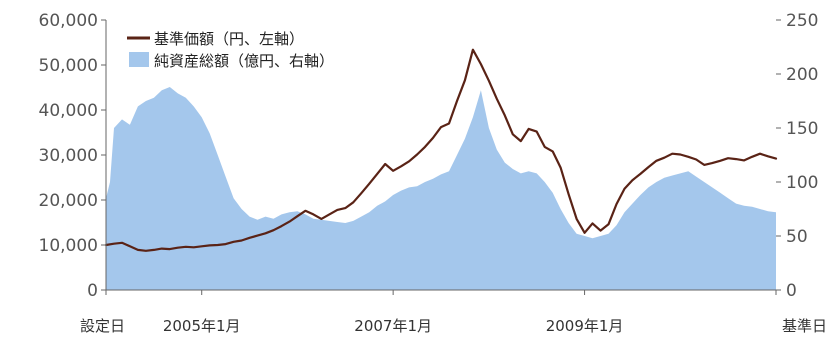 This screenshot has width=835, height=338. I want to click on left-y-tick-label: 30,000, so click(68, 156).